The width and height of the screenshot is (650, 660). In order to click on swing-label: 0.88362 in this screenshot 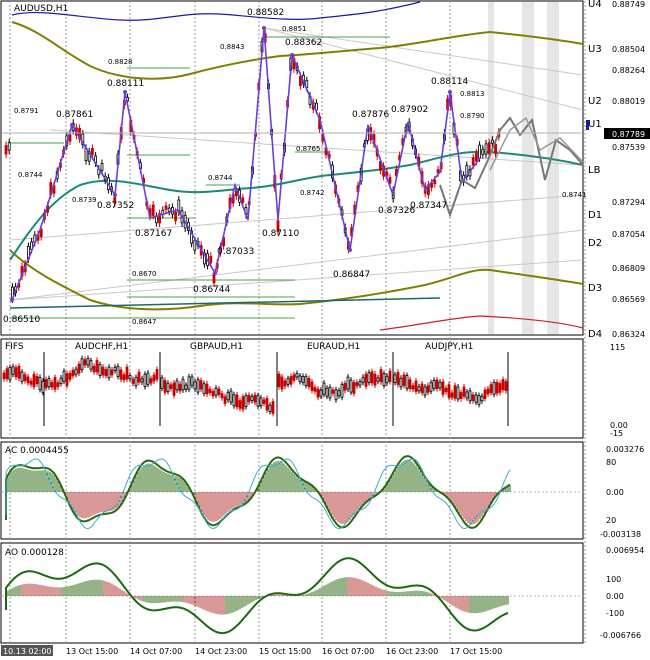, I will do `click(303, 43)`.